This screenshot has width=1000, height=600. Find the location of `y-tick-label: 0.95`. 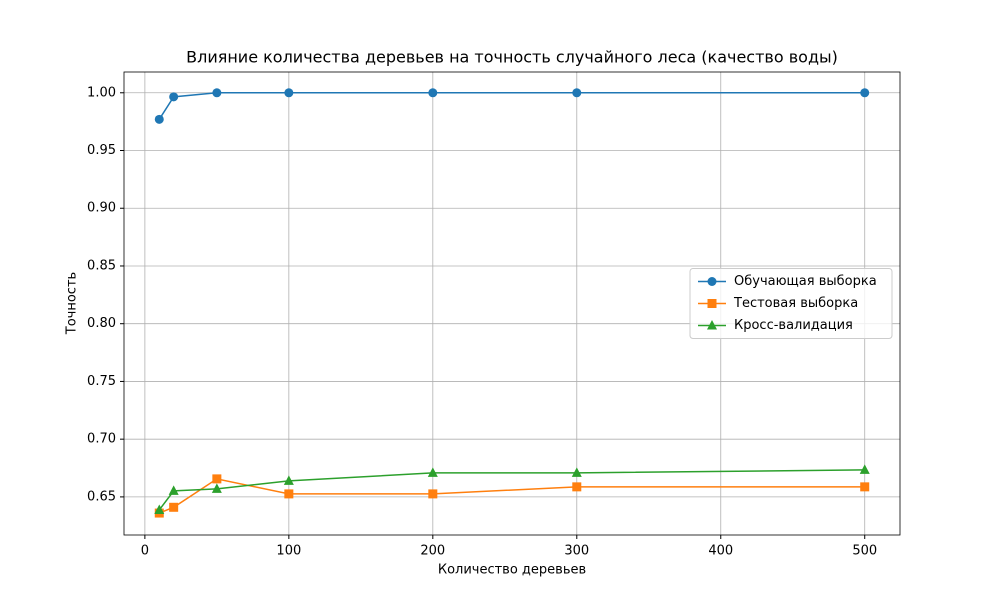

y-tick-label: 0.95 is located at coordinates (101, 150).